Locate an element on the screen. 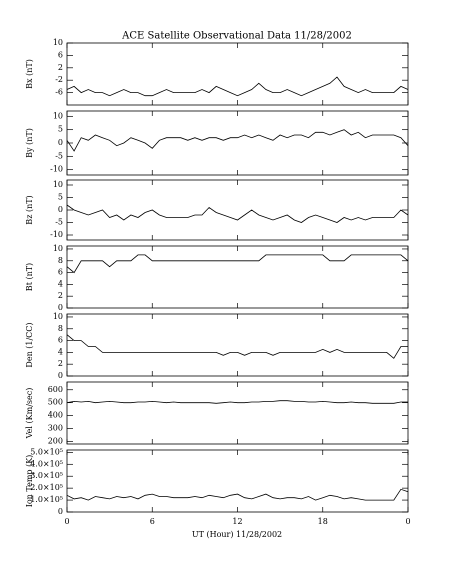 The height and width of the screenshot is (566, 453). y-axis-label: By (nT) is located at coordinates (29, 143).